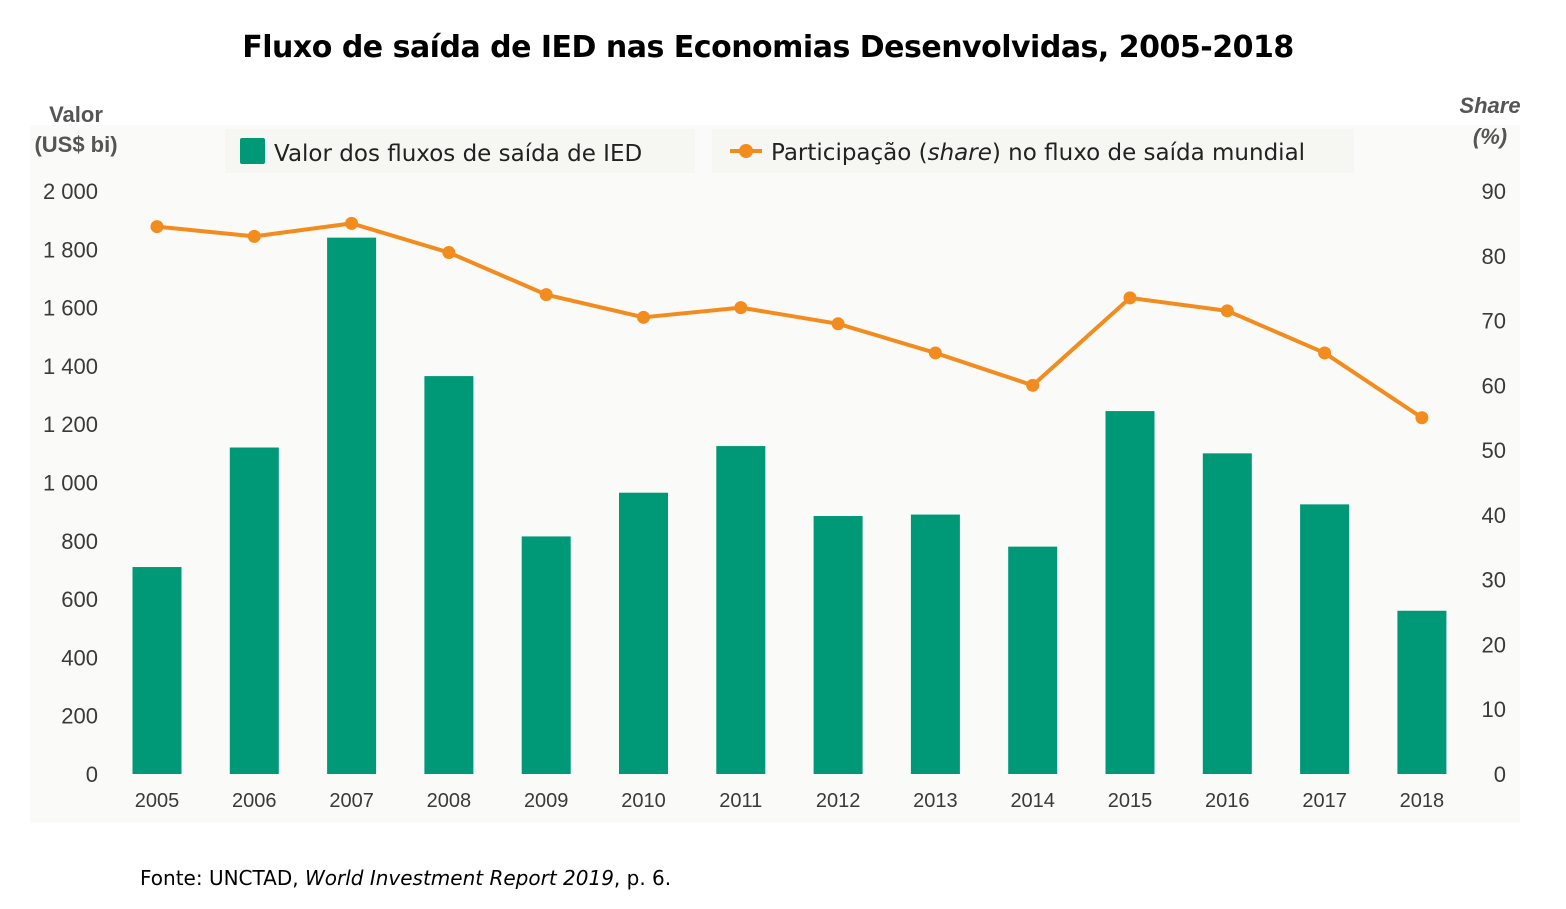 The width and height of the screenshot is (1566, 909). I want to click on x-tick-label: 2007, so click(351, 801).